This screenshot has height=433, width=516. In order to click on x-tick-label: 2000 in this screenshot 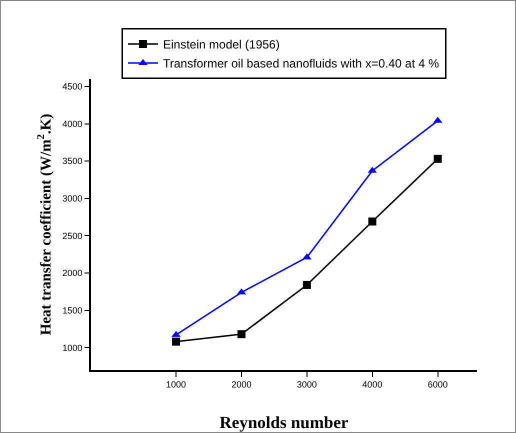, I will do `click(241, 385)`.